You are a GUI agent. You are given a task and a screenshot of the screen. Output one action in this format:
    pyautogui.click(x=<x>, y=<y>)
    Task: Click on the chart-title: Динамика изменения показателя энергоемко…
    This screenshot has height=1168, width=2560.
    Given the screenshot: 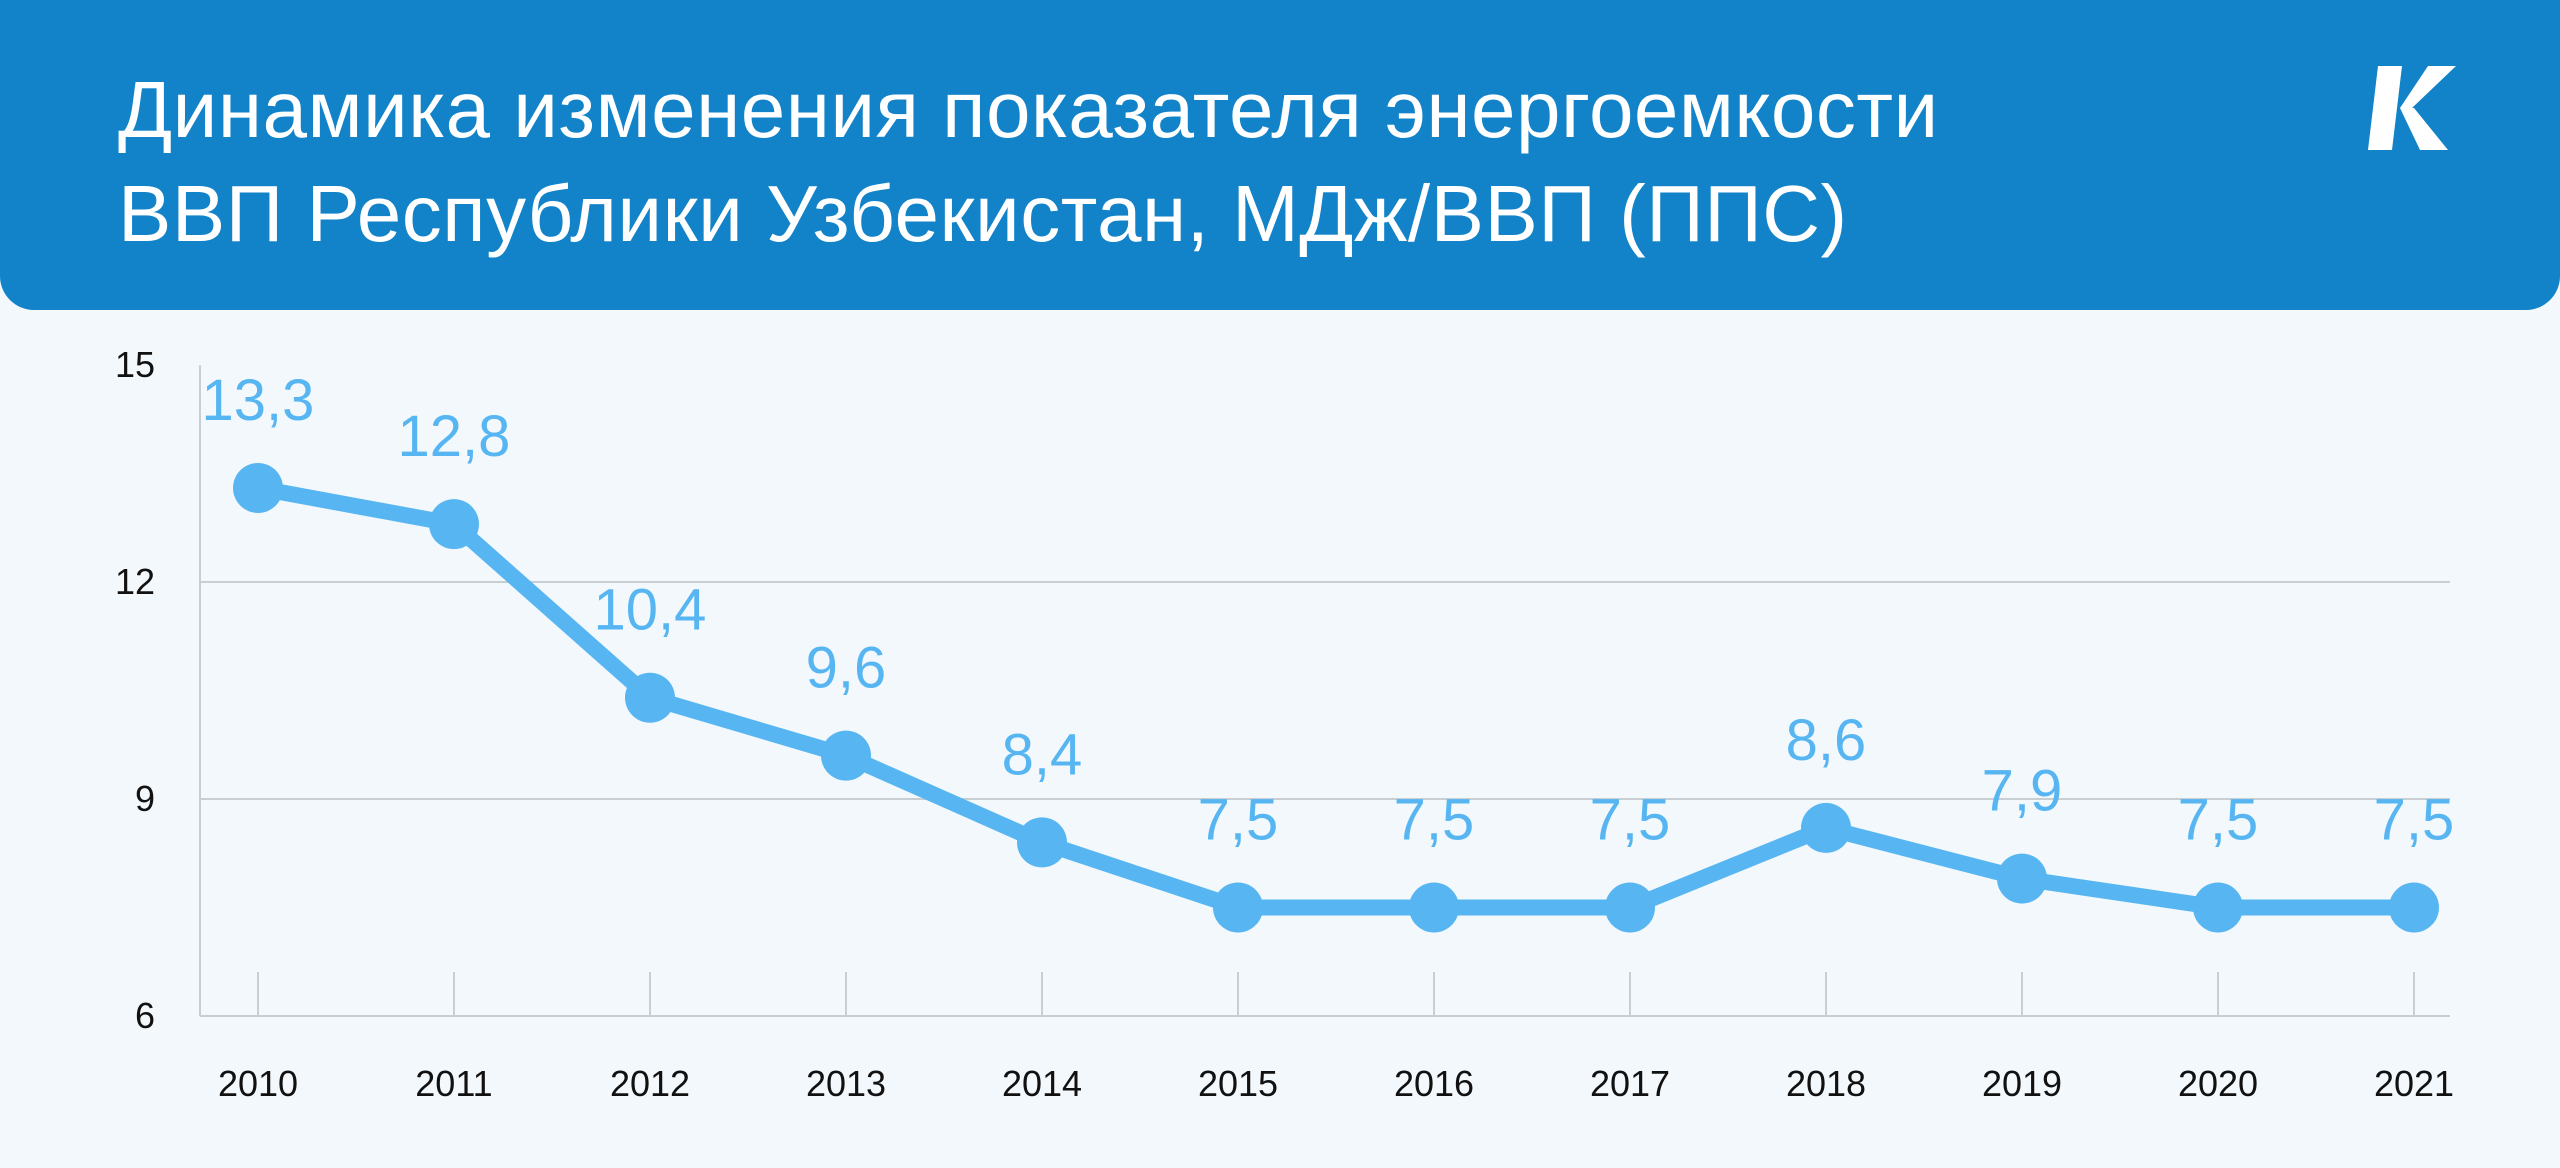 What is the action you would take?
    pyautogui.click(x=1193, y=162)
    